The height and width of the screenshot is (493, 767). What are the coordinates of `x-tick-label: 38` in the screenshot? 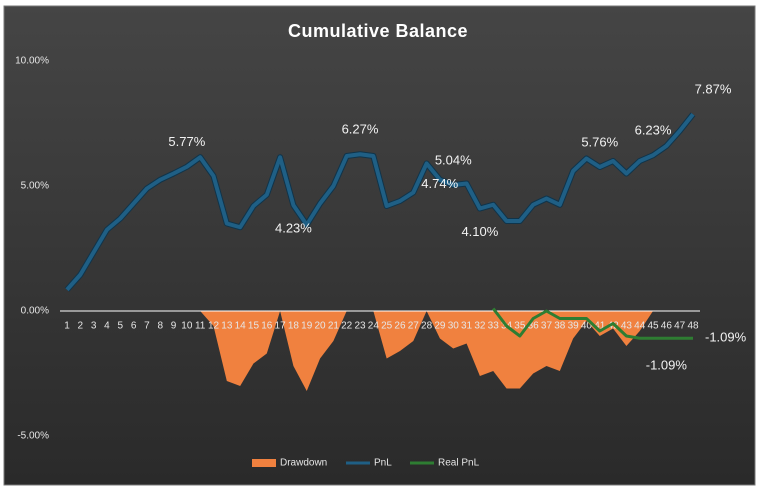 It's located at (560, 326).